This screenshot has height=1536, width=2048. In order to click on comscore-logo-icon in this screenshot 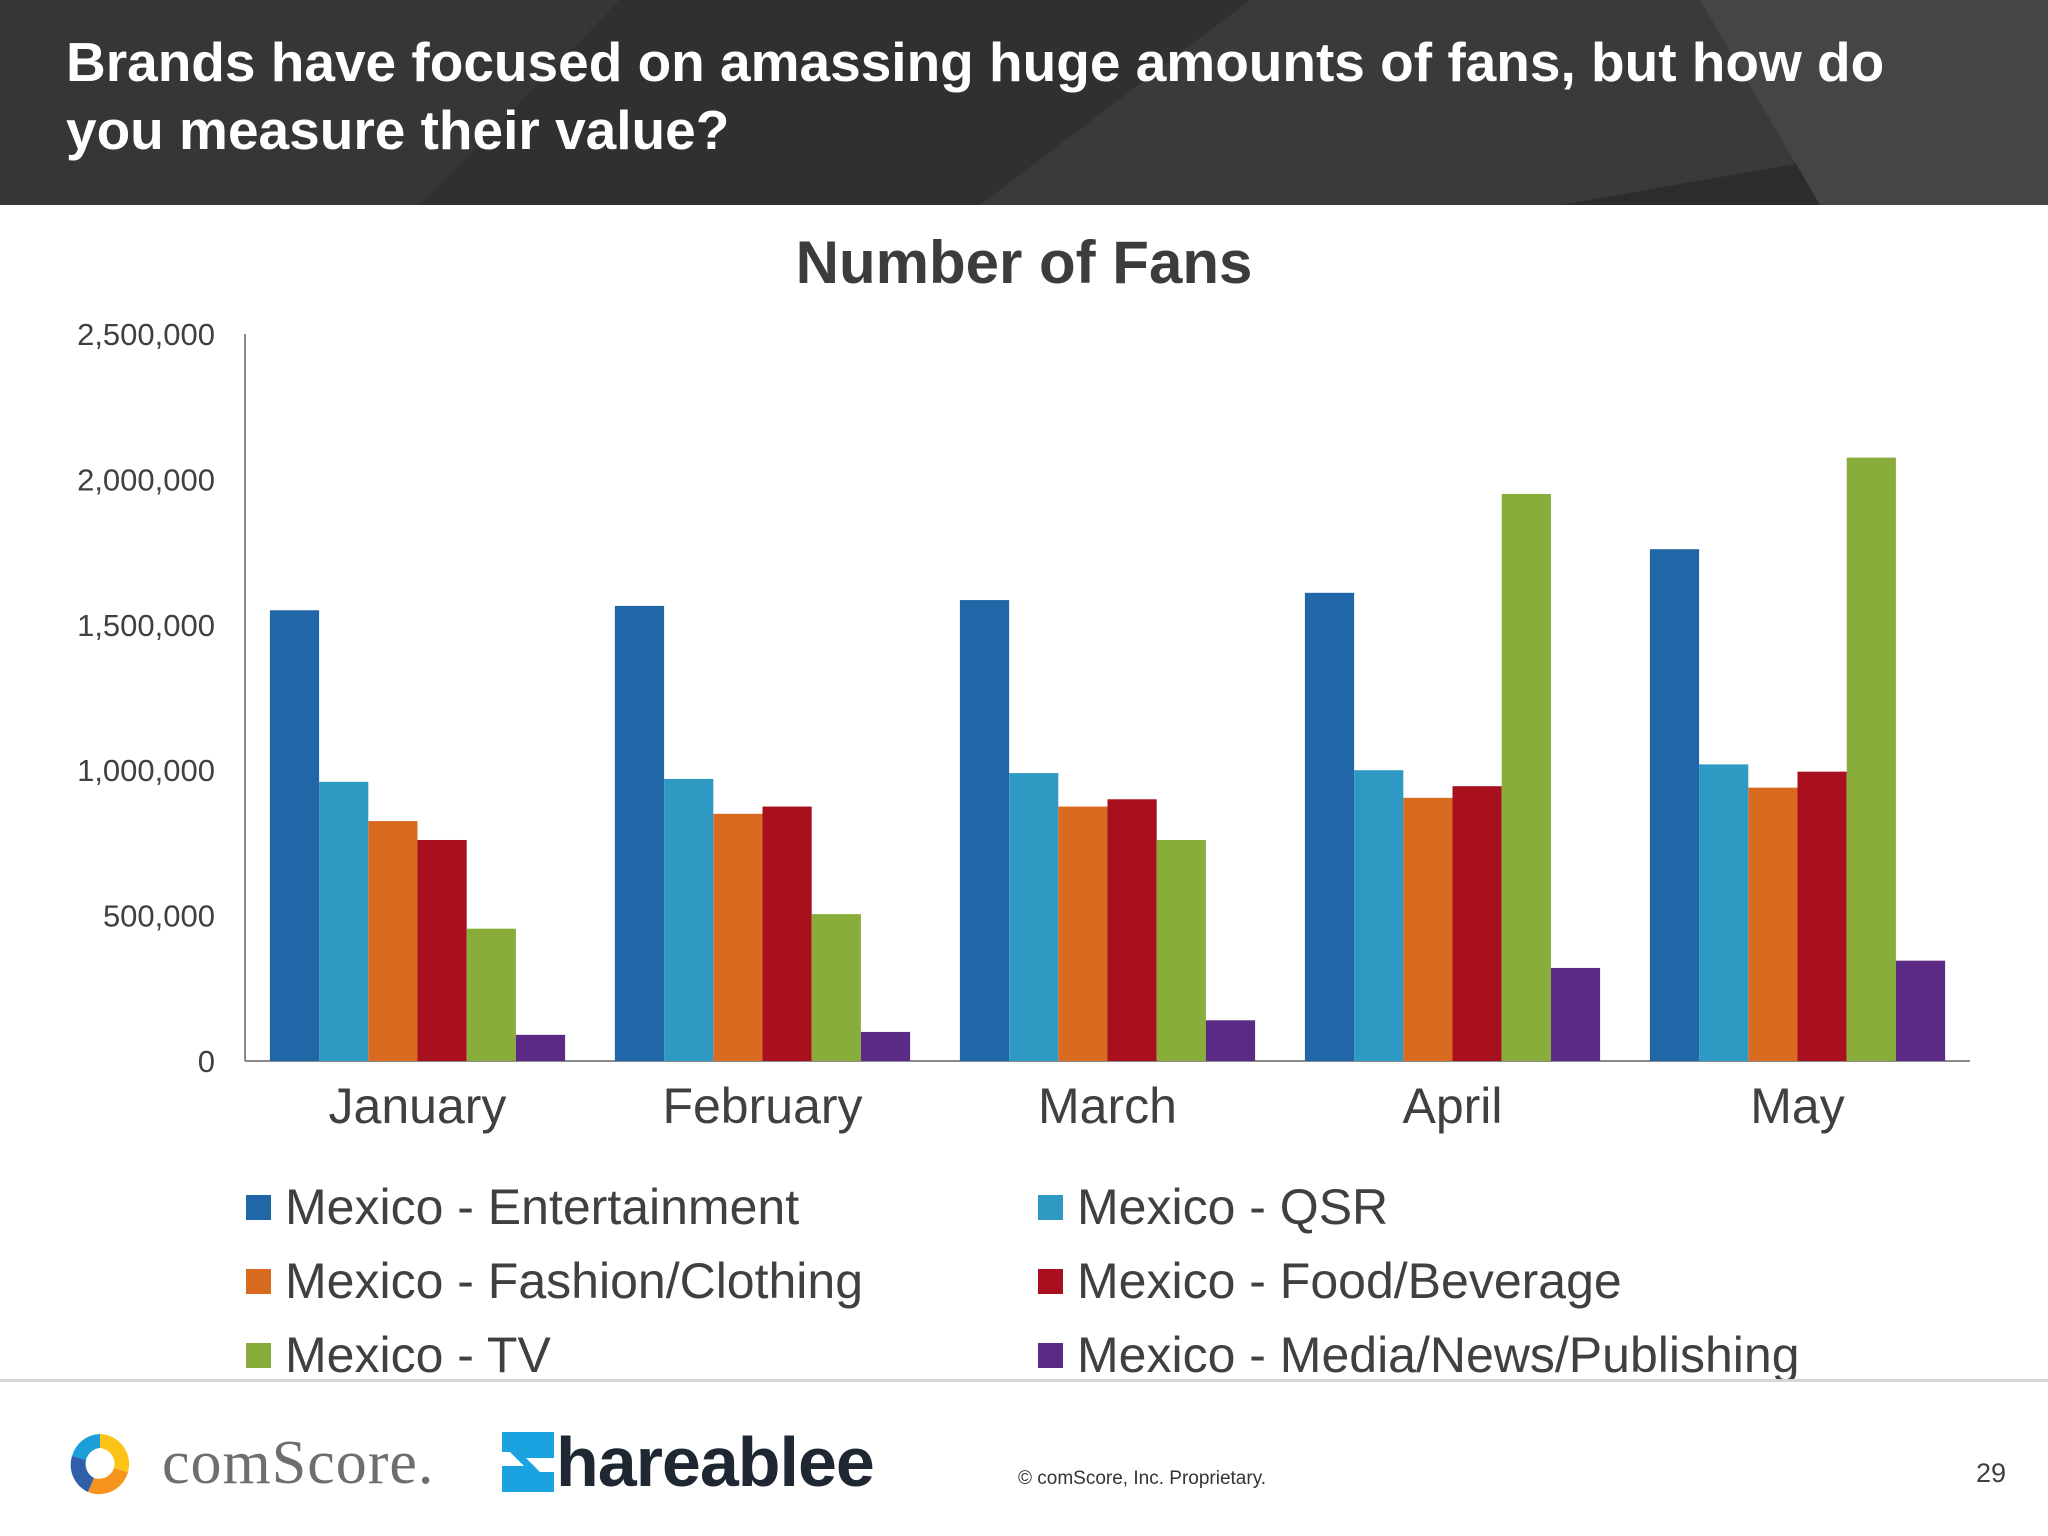, I will do `click(100, 1463)`.